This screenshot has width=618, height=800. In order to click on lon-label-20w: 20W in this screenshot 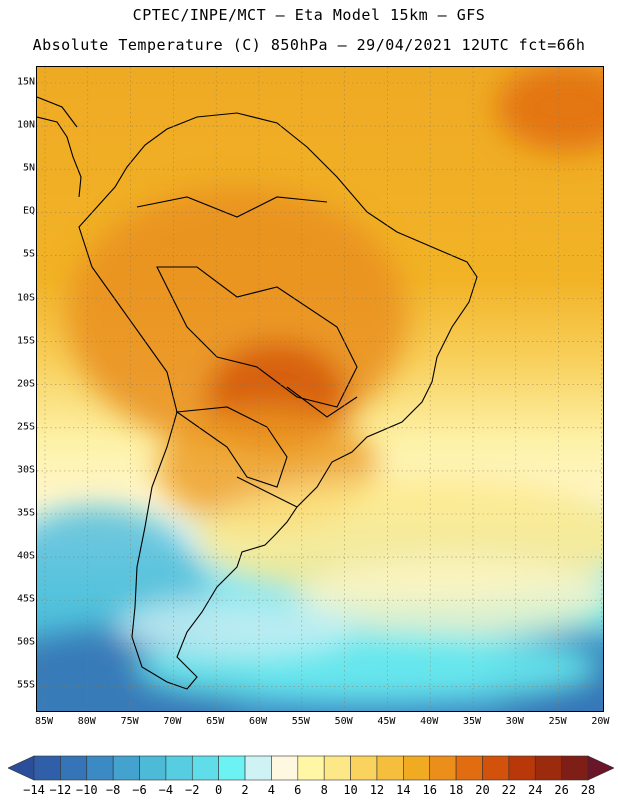, I will do `click(600, 721)`.